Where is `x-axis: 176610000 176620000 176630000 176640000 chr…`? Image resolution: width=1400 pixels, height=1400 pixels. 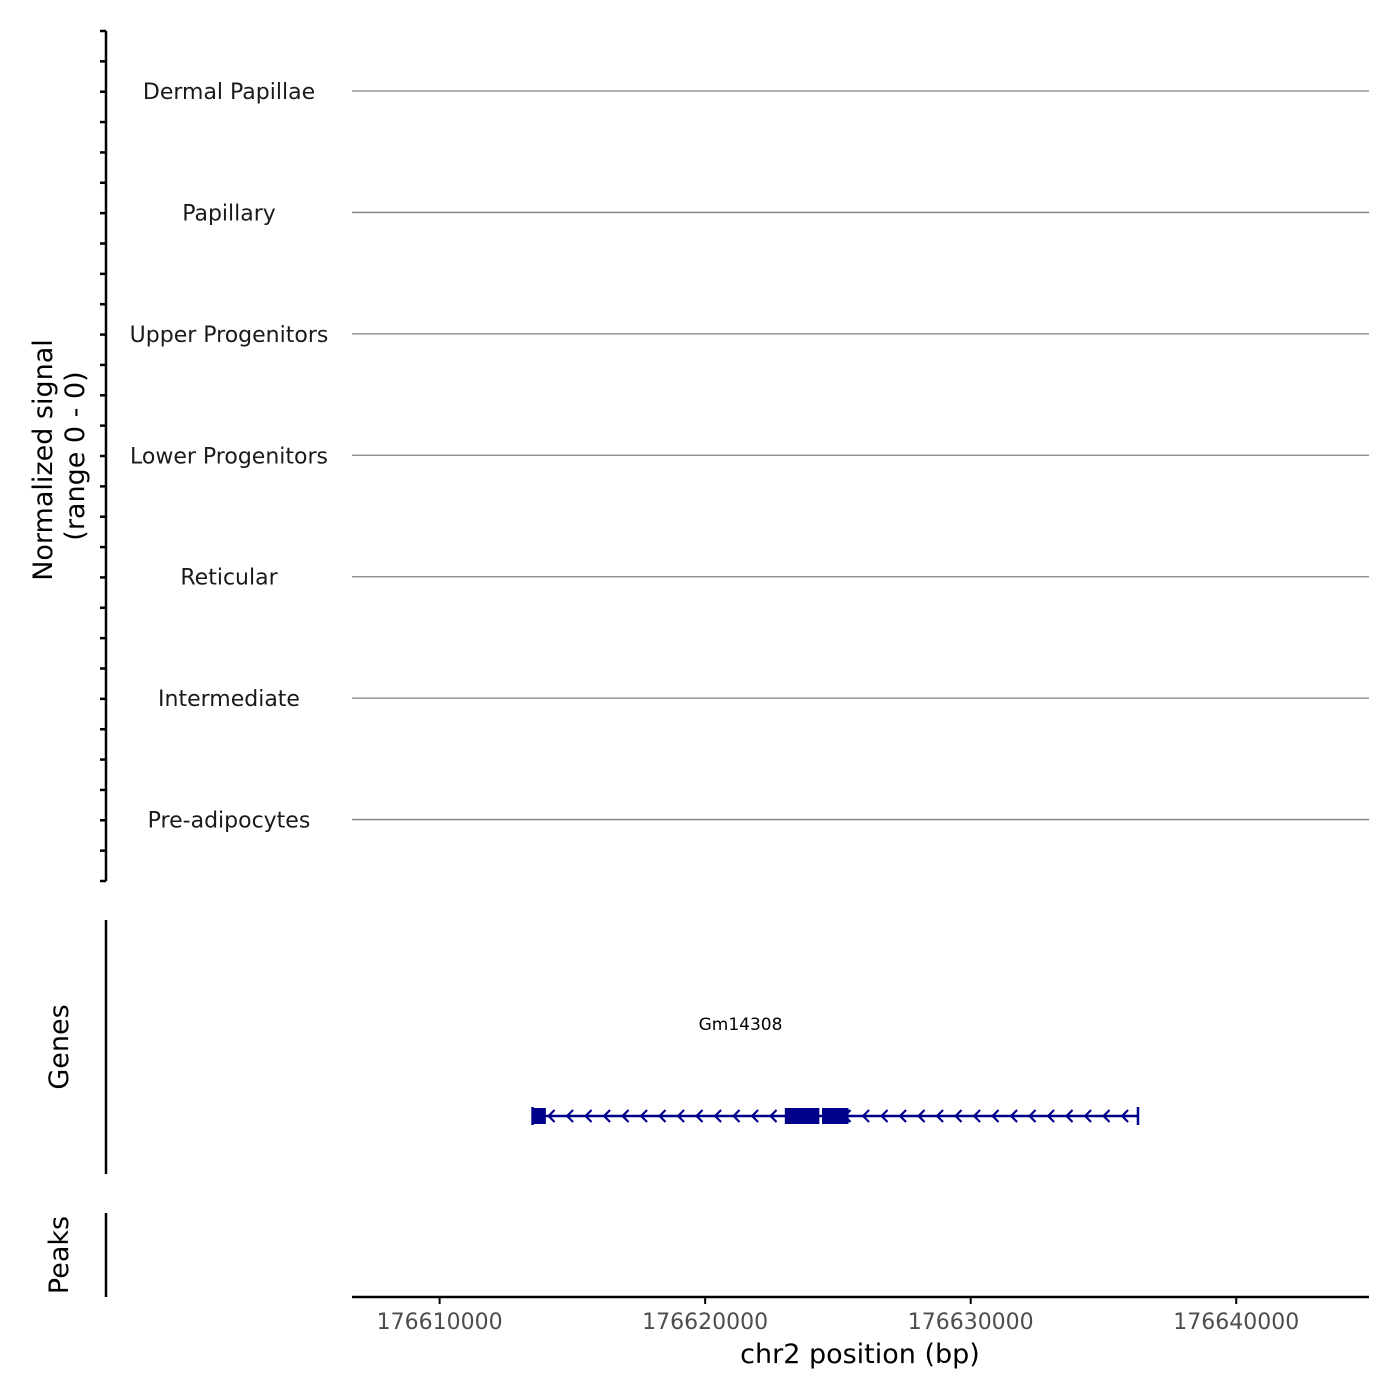 x-axis: 176610000 176620000 176630000 176640000 chr… is located at coordinates (860, 1332).